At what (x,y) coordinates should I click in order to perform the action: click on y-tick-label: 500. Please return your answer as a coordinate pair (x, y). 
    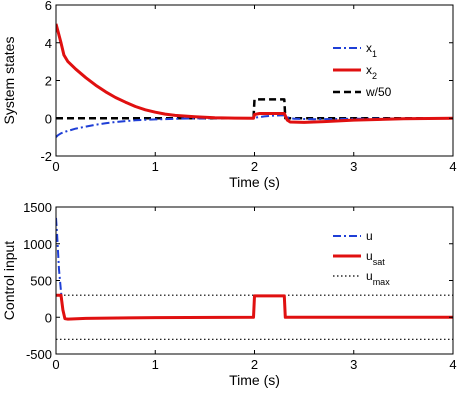
    Looking at the image, I should click on (41, 281).